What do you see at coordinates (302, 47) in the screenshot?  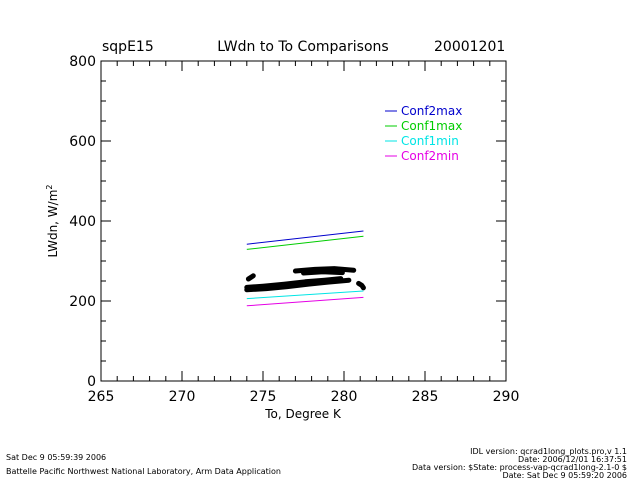 I see `chart-title: LWdn to To Comparisons` at bounding box center [302, 47].